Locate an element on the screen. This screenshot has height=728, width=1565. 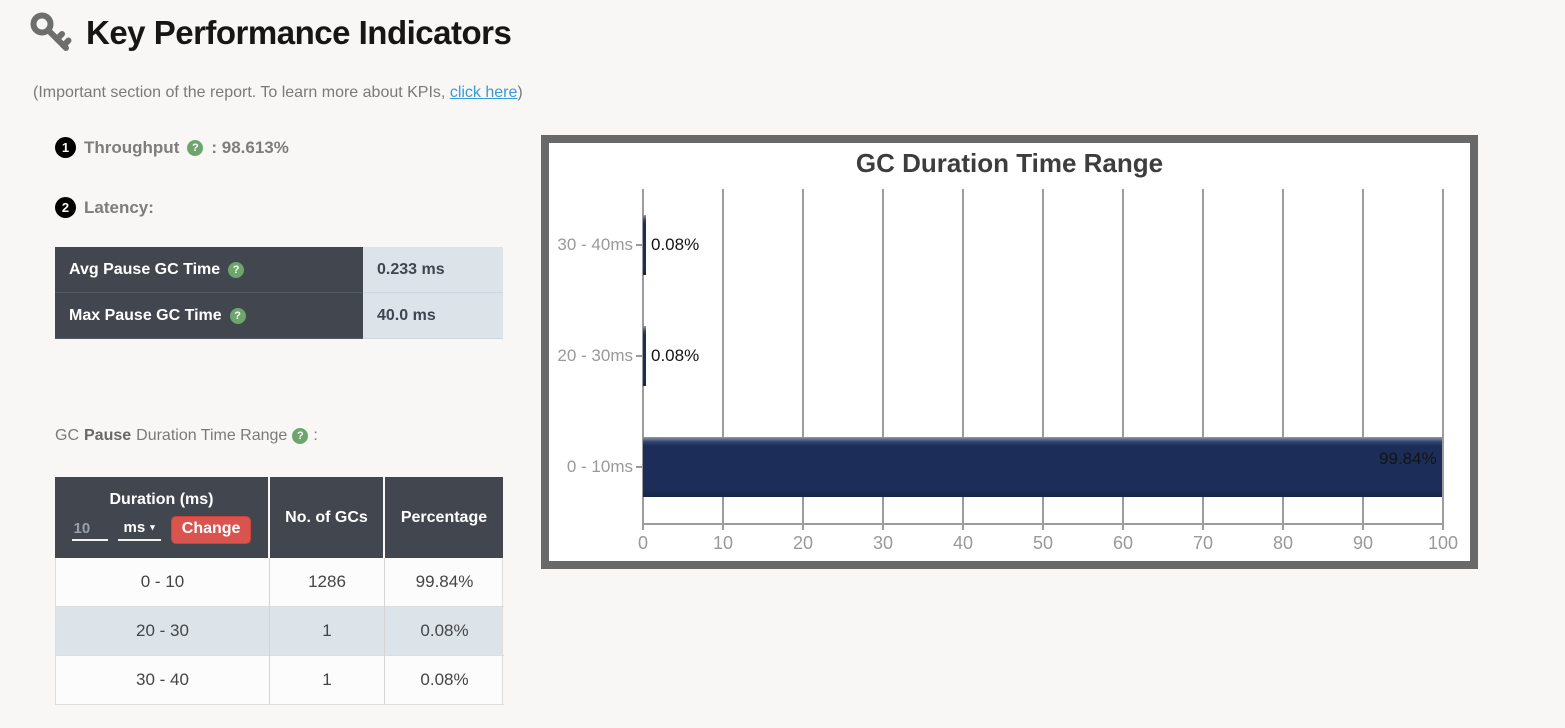
x-axis-line is located at coordinates (1043, 524).